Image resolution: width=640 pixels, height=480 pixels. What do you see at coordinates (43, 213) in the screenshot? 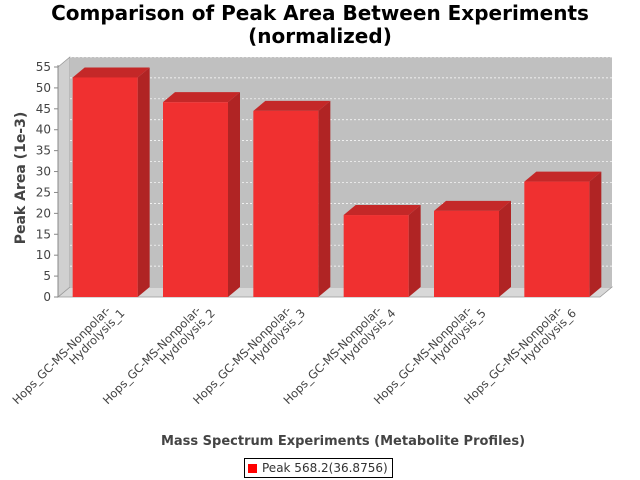
I see `y-tick-label: 20` at bounding box center [43, 213].